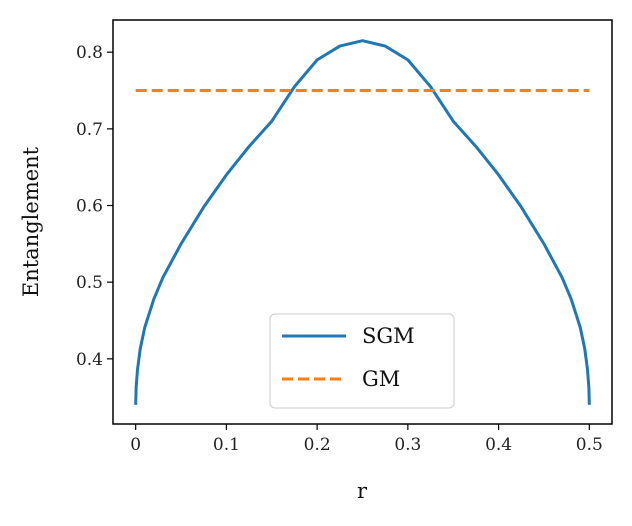 The width and height of the screenshot is (632, 526). Describe the element at coordinates (226, 445) in the screenshot. I see `x-tick-label: 0.1` at that location.